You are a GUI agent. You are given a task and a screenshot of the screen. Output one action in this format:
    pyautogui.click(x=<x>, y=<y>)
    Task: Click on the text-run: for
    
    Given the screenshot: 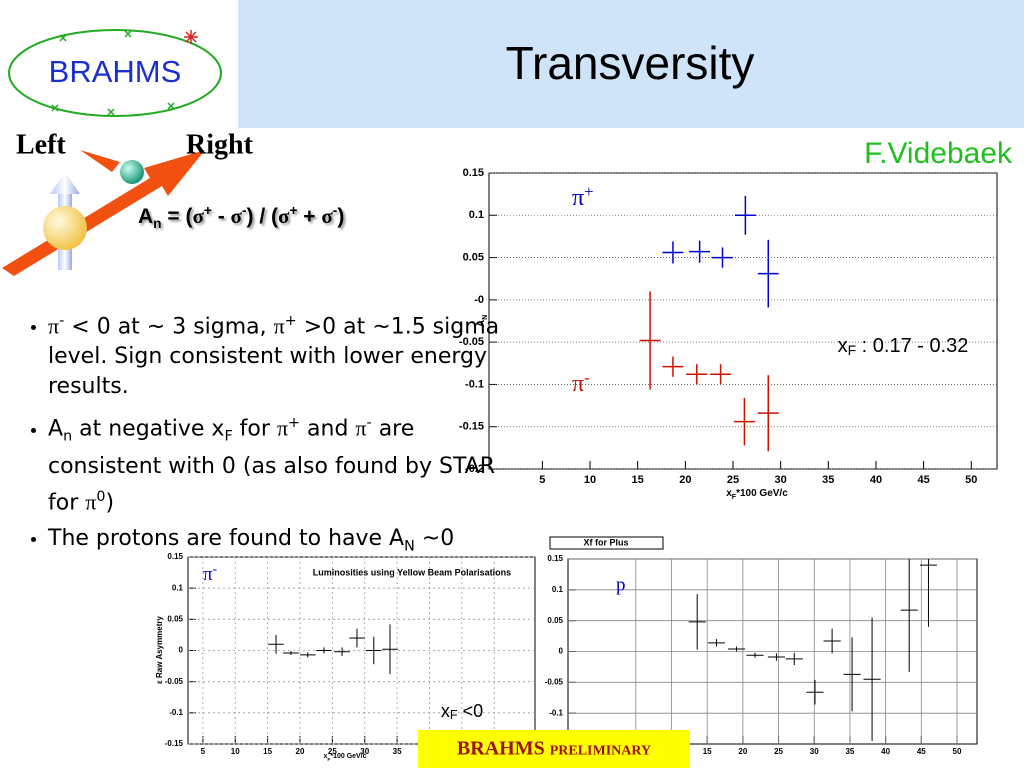 What is the action you would take?
    pyautogui.click(x=254, y=429)
    